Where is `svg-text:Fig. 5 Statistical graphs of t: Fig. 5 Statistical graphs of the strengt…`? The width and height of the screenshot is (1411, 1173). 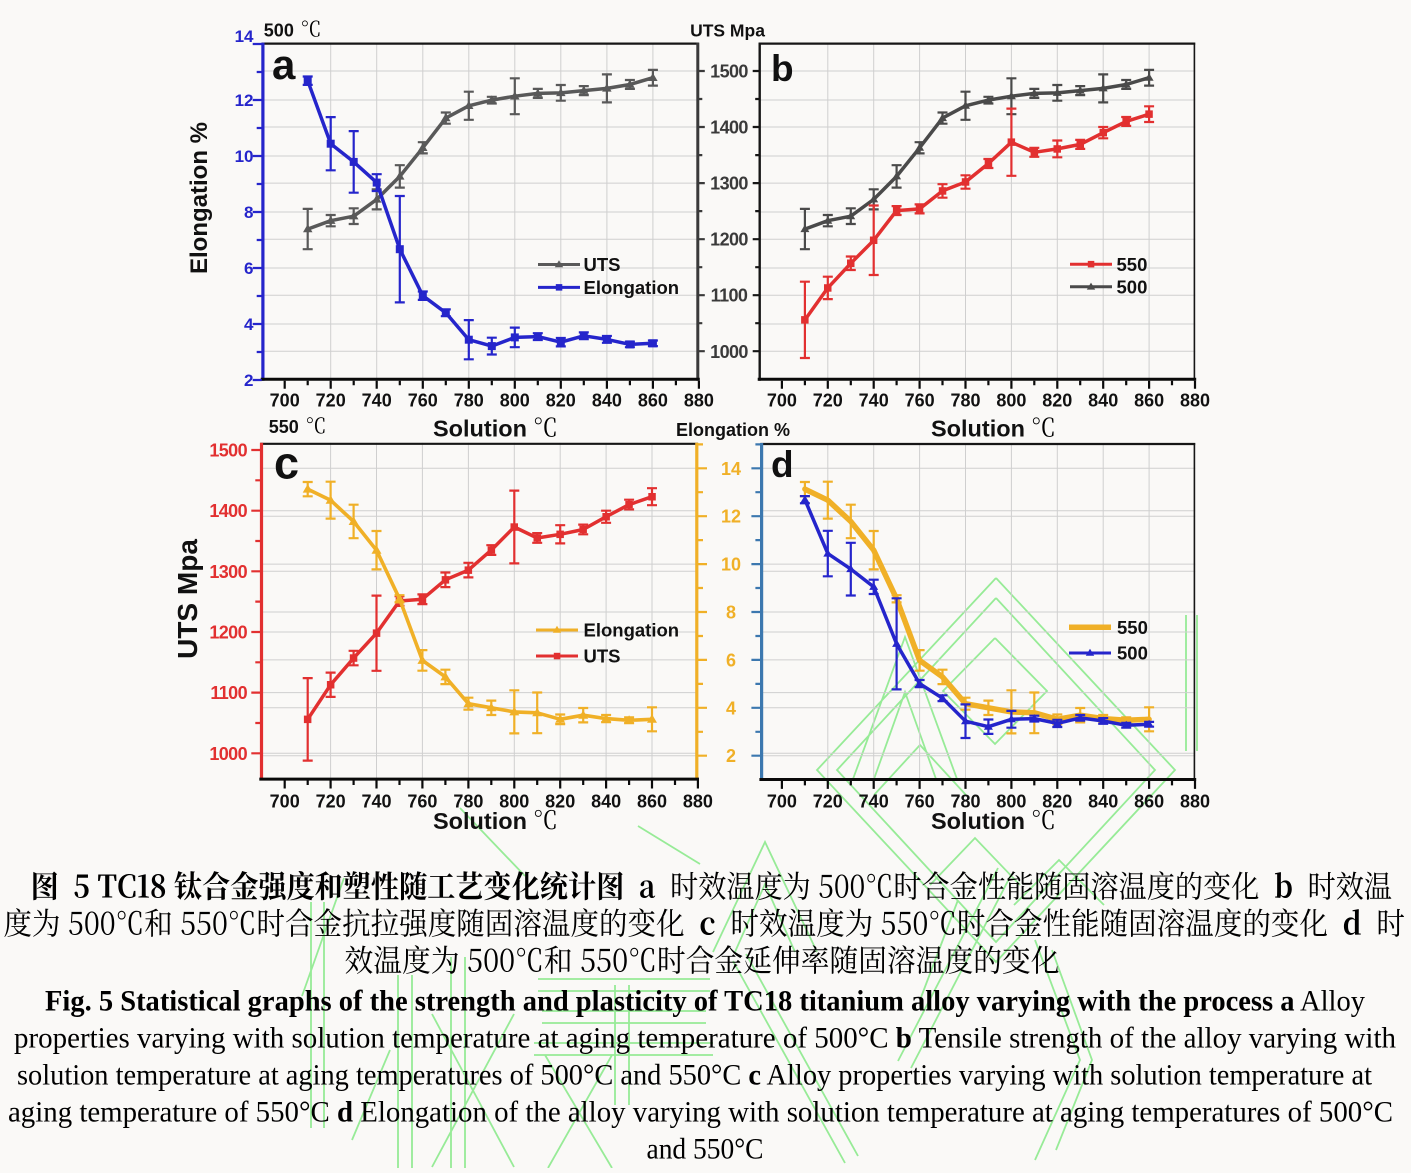
svg-text:Fig. 5 Statistical graphs of t: Fig. 5 Statistical graphs of the strengt… is located at coordinates (705, 1001).